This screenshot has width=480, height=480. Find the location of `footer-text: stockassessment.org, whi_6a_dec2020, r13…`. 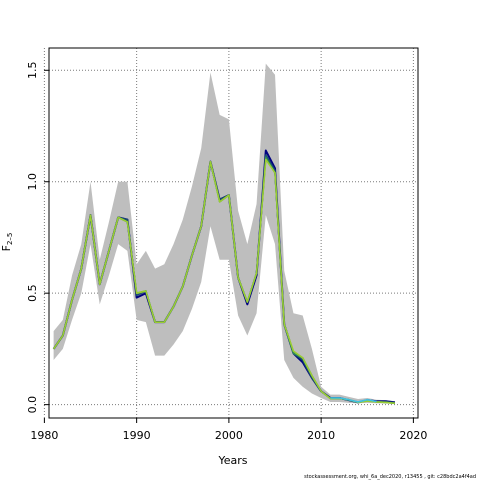

footer-text: stockassessment.org, whi_6a_dec2020, r13… is located at coordinates (390, 477).